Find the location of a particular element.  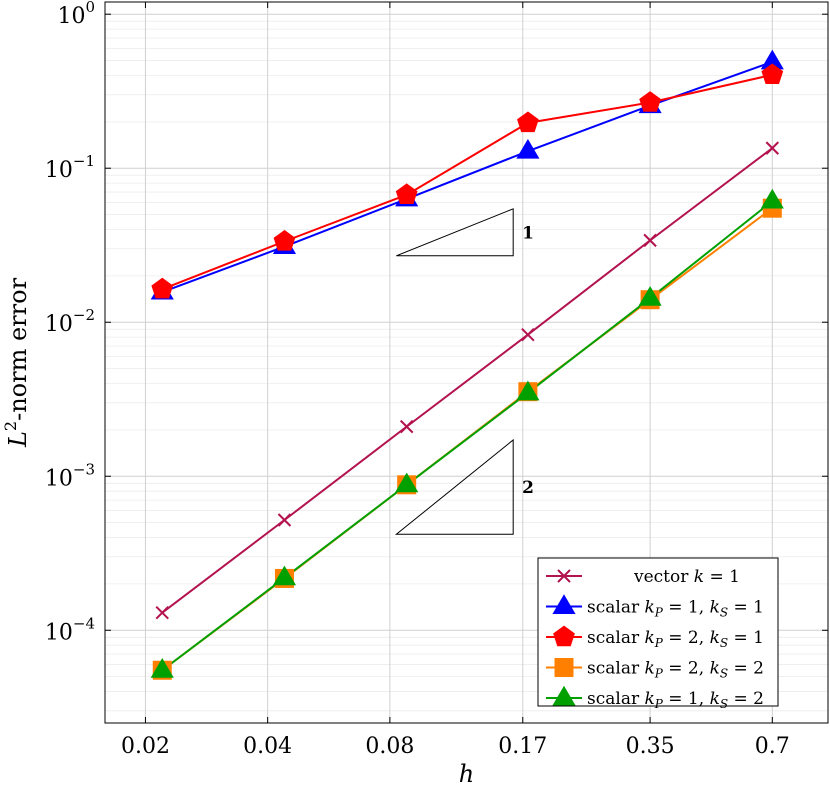

y-axis-label: L2-norm error is located at coordinates (16, 362).